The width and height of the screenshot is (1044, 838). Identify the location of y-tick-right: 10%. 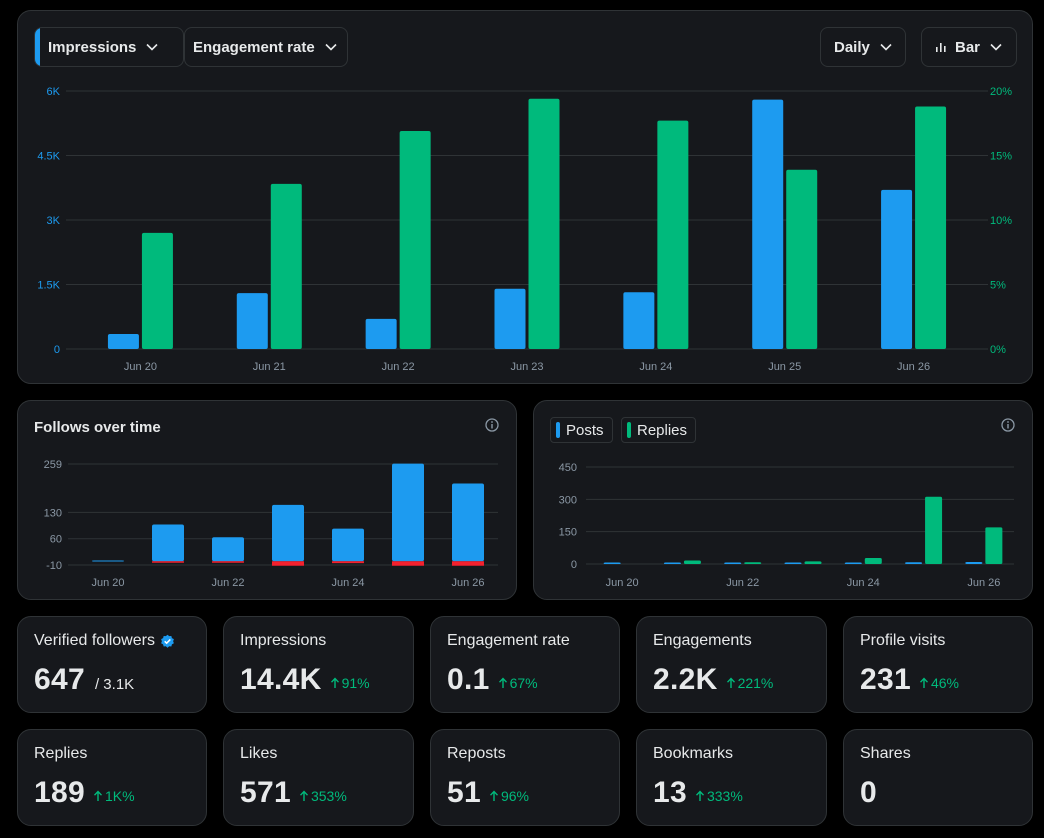
(1001, 221).